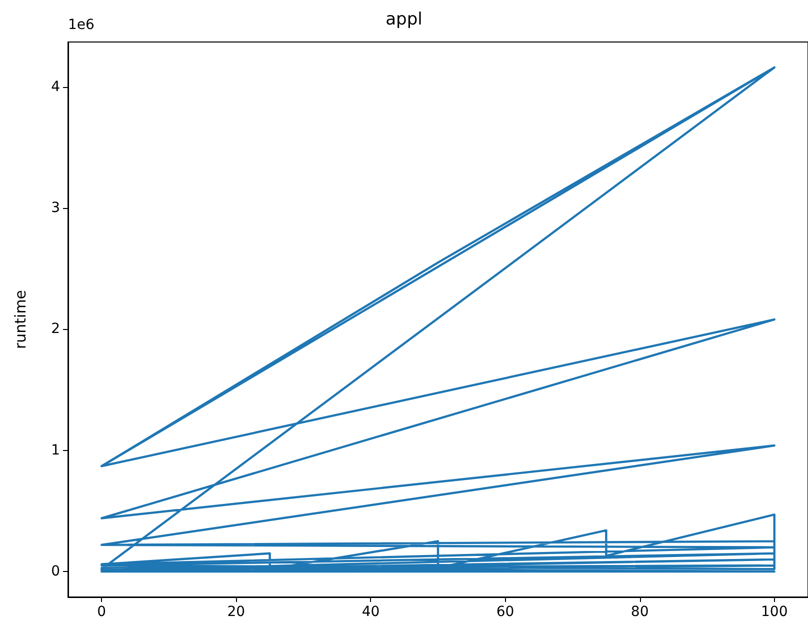  What do you see at coordinates (21, 320) in the screenshot?
I see `y-axis-title: runtime` at bounding box center [21, 320].